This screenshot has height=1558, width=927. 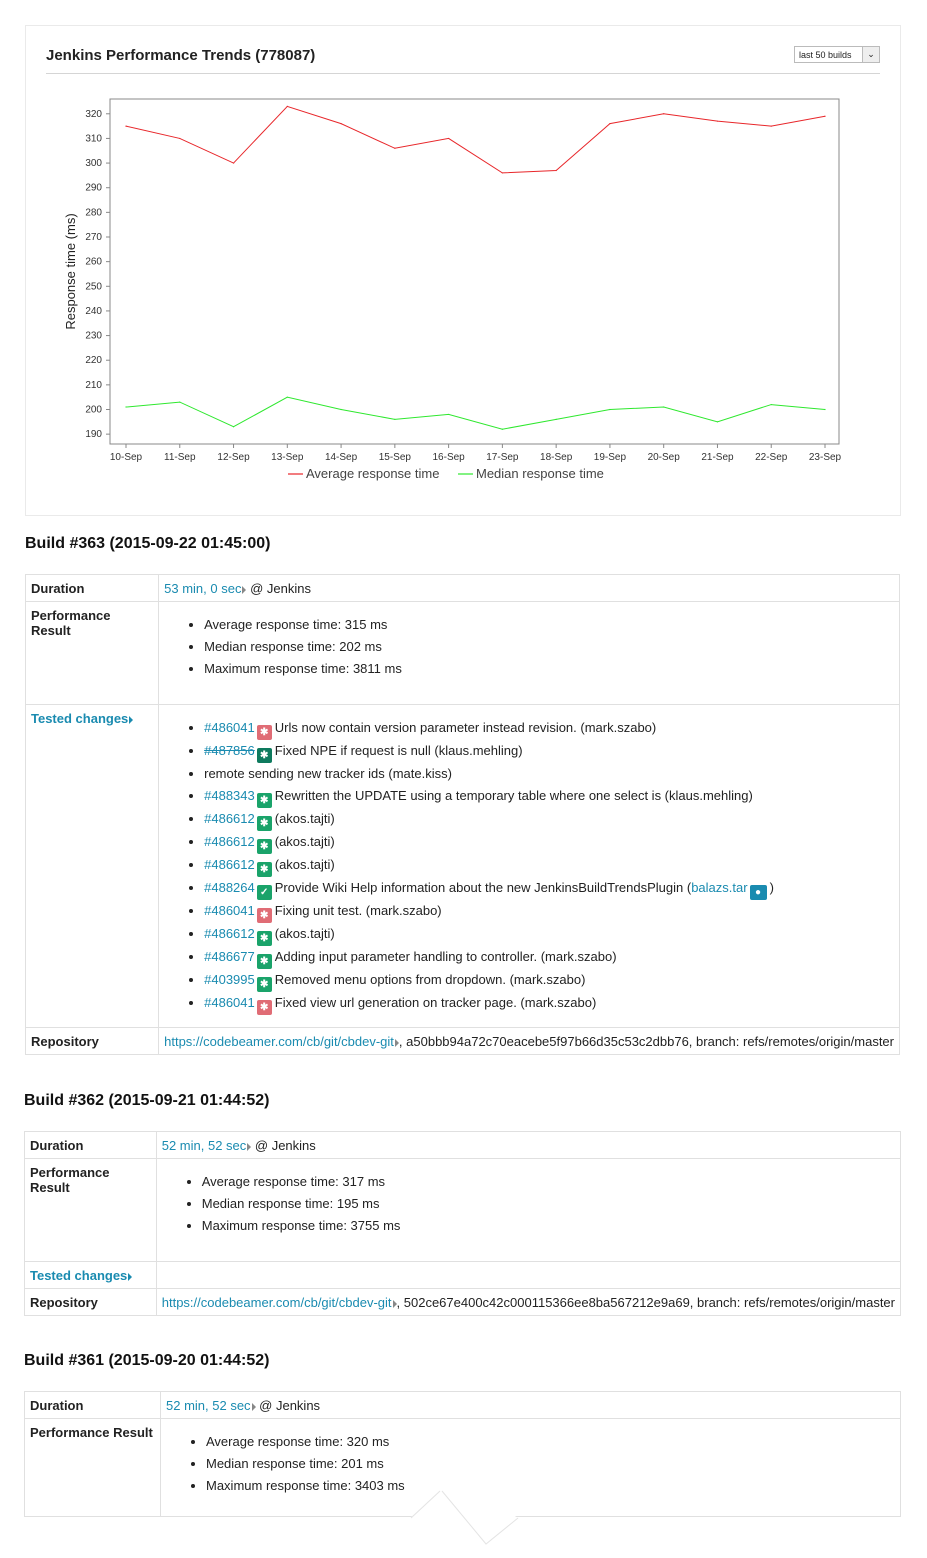 What do you see at coordinates (93, 163) in the screenshot?
I see `y-tick-label: 300` at bounding box center [93, 163].